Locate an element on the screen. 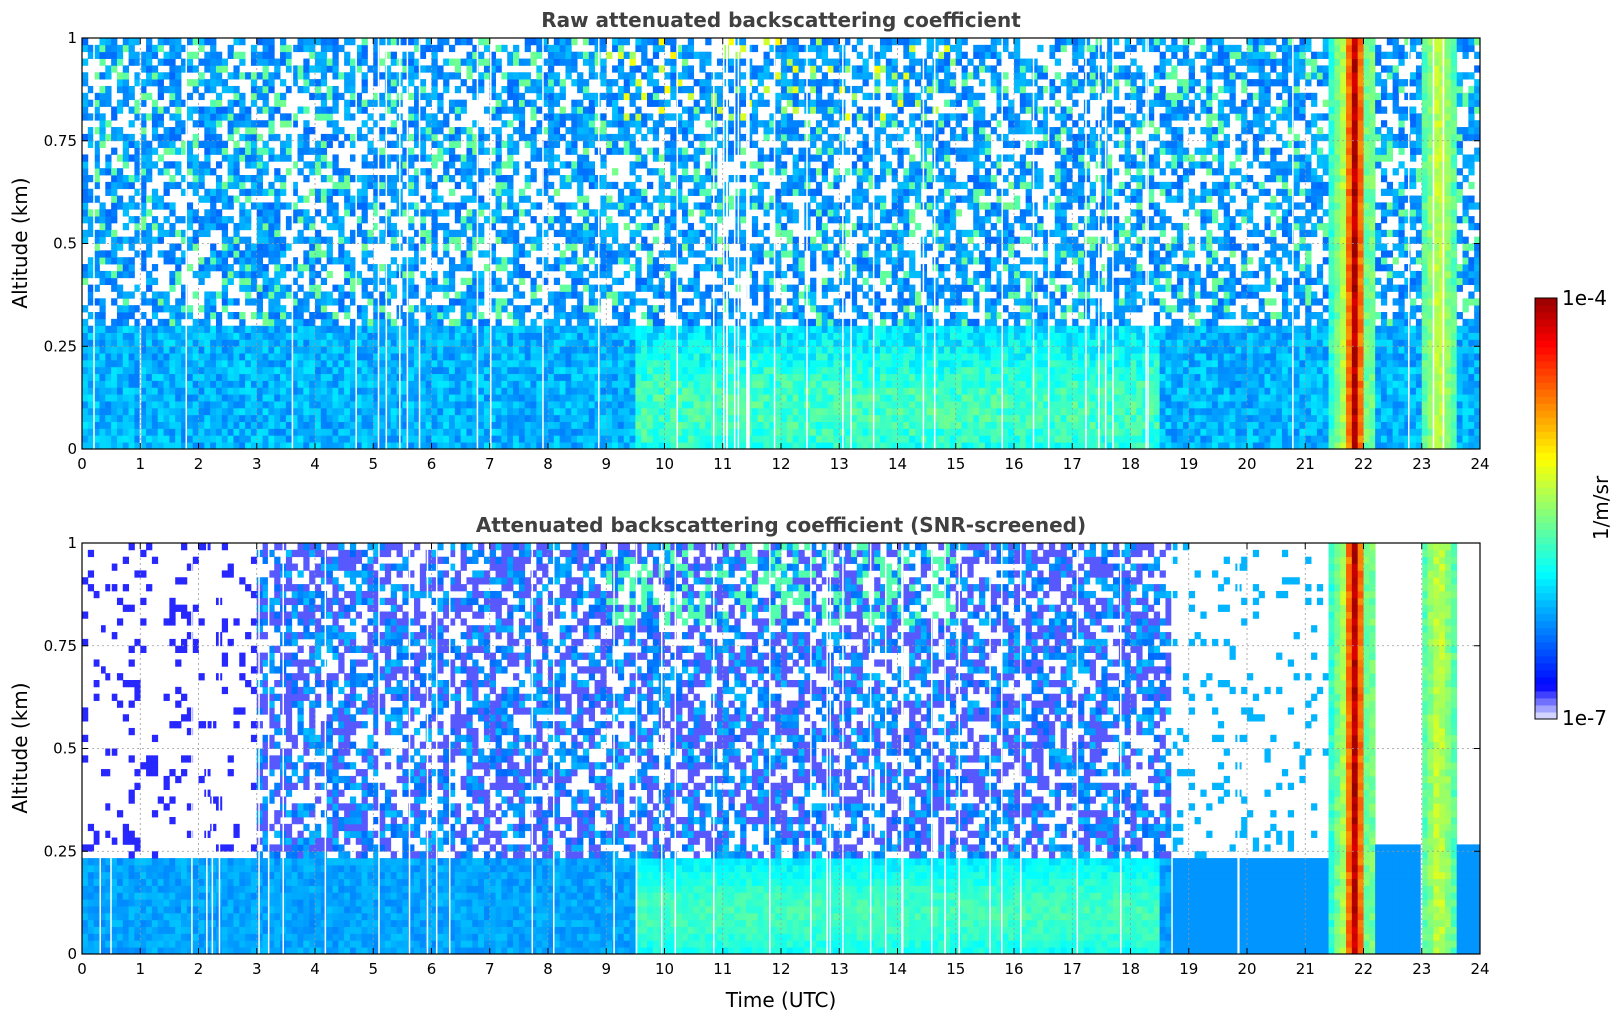  x-tick-label: 23 is located at coordinates (1421, 969).